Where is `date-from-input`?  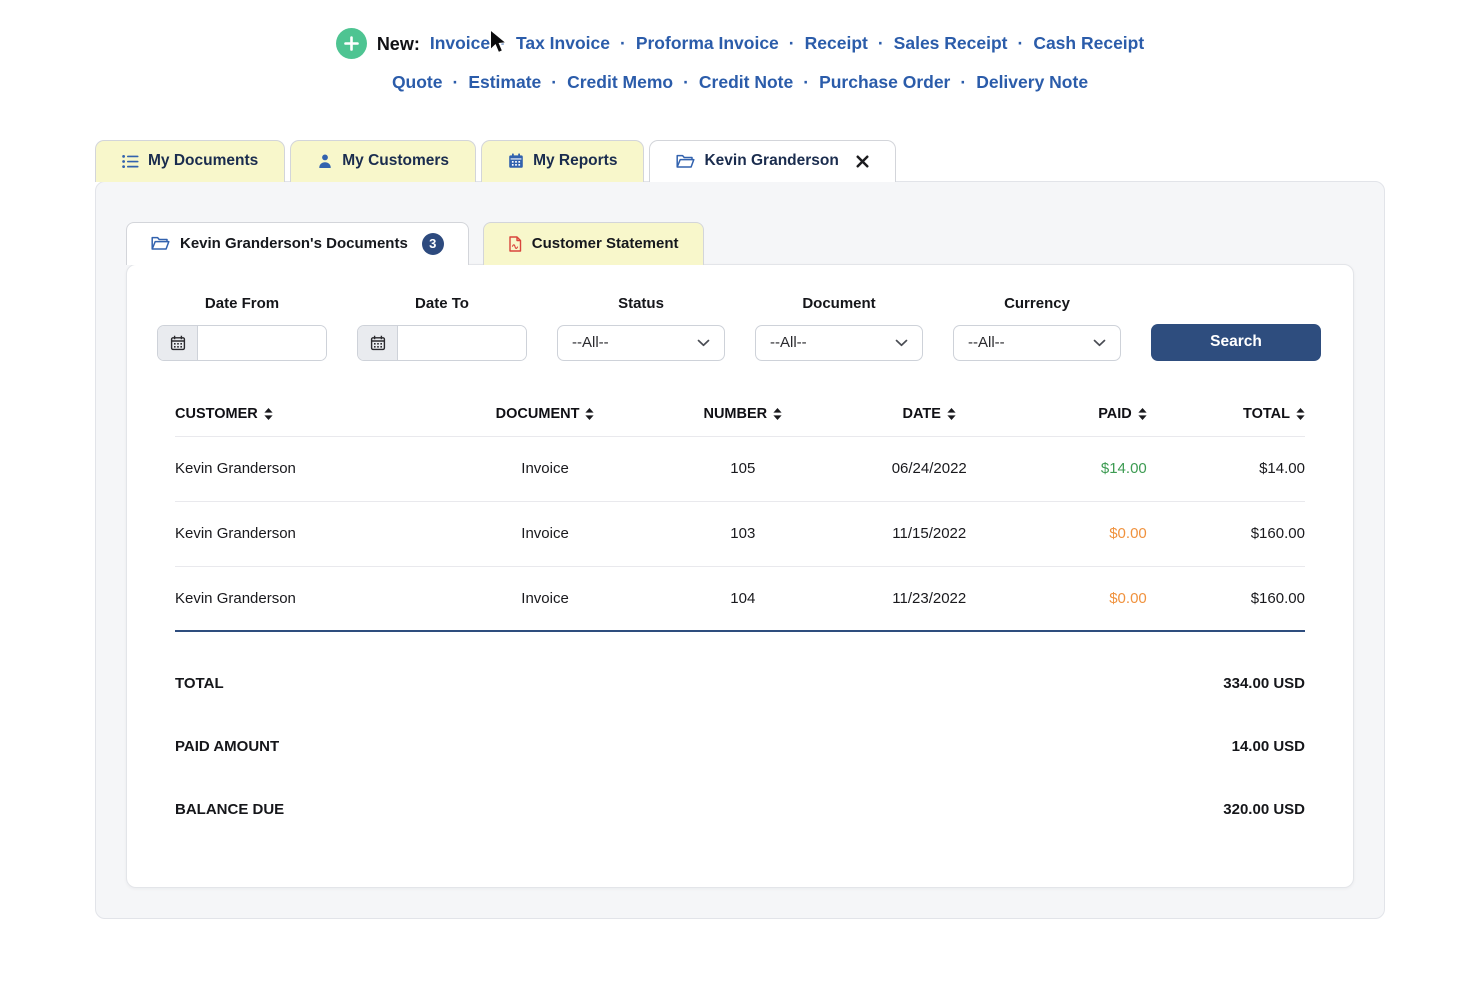 date-from-input is located at coordinates (262, 342).